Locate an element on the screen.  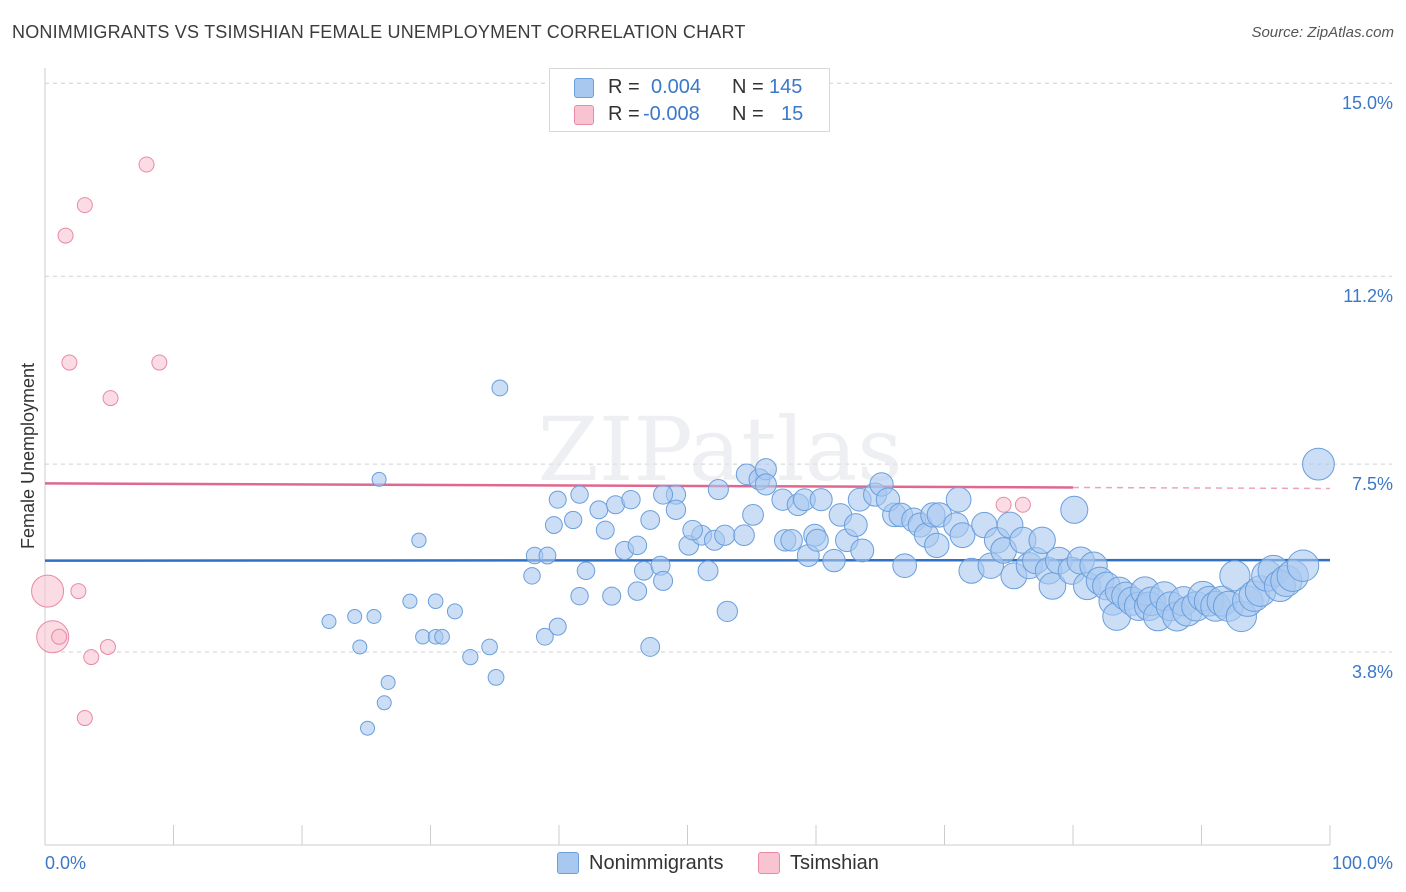
source-label: Source: ZipAtlas.com is located at coordinates (1322, 32).